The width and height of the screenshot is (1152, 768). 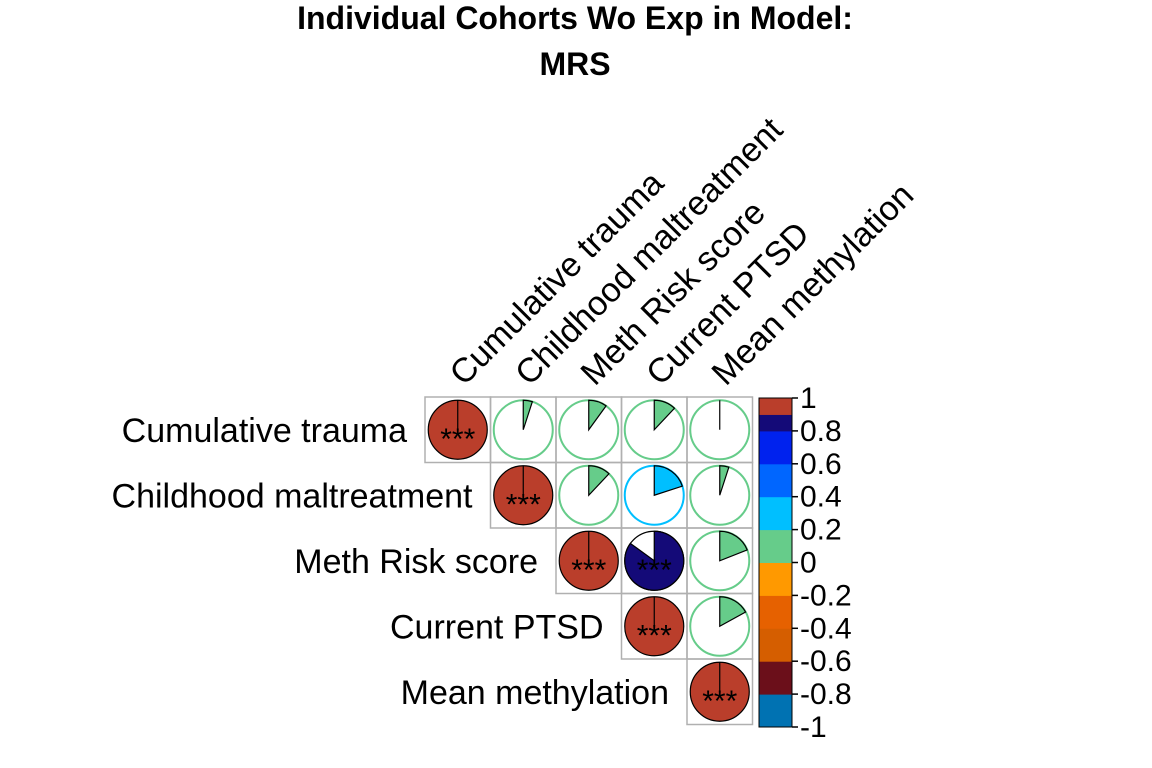 What do you see at coordinates (264, 431) in the screenshot?
I see `row-label-cumulative-trauma: Cumulative trauma` at bounding box center [264, 431].